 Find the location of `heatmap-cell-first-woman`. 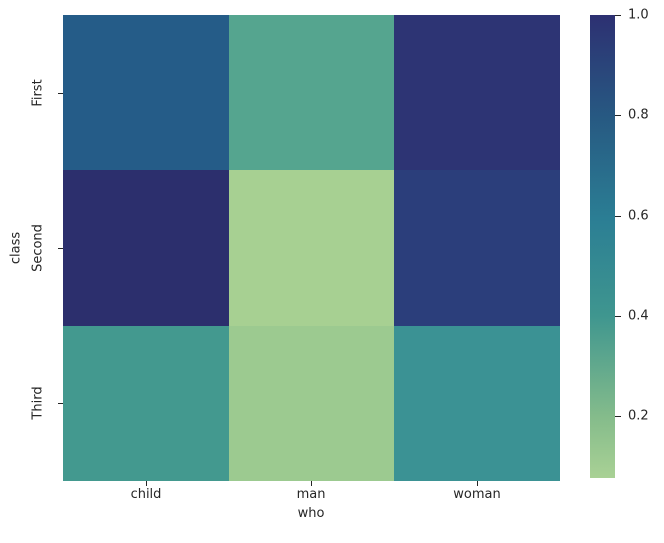

heatmap-cell-first-woman is located at coordinates (477, 93).